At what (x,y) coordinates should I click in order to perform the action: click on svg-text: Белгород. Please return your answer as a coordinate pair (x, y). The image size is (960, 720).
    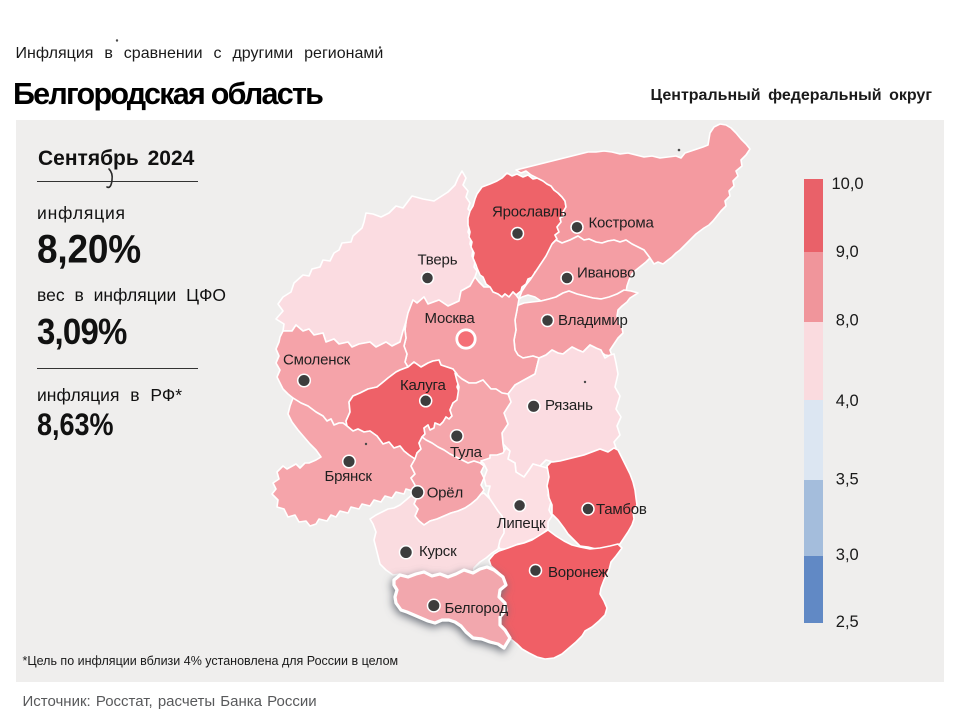
    Looking at the image, I should click on (477, 608).